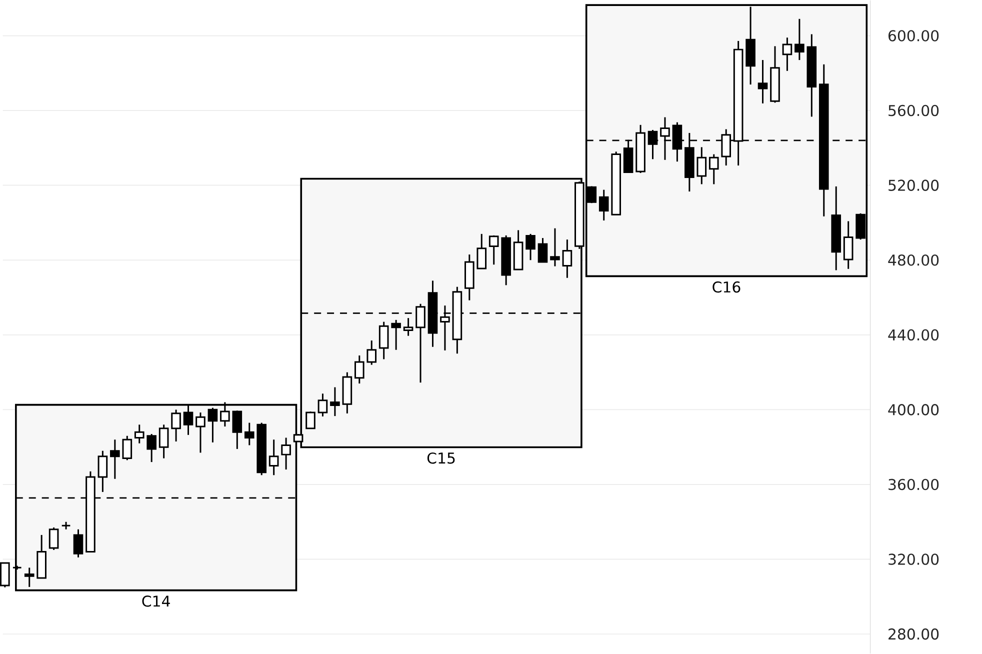  I want to click on y-tick-label: 480.00, so click(913, 260).